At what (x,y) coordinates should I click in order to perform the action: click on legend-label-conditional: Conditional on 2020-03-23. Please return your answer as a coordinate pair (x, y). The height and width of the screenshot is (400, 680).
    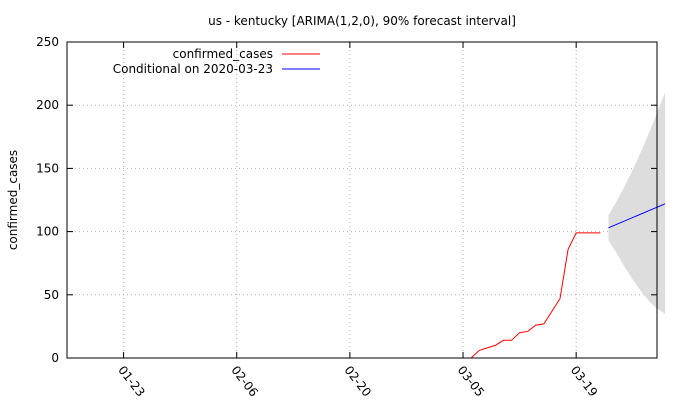
    Looking at the image, I should click on (193, 69).